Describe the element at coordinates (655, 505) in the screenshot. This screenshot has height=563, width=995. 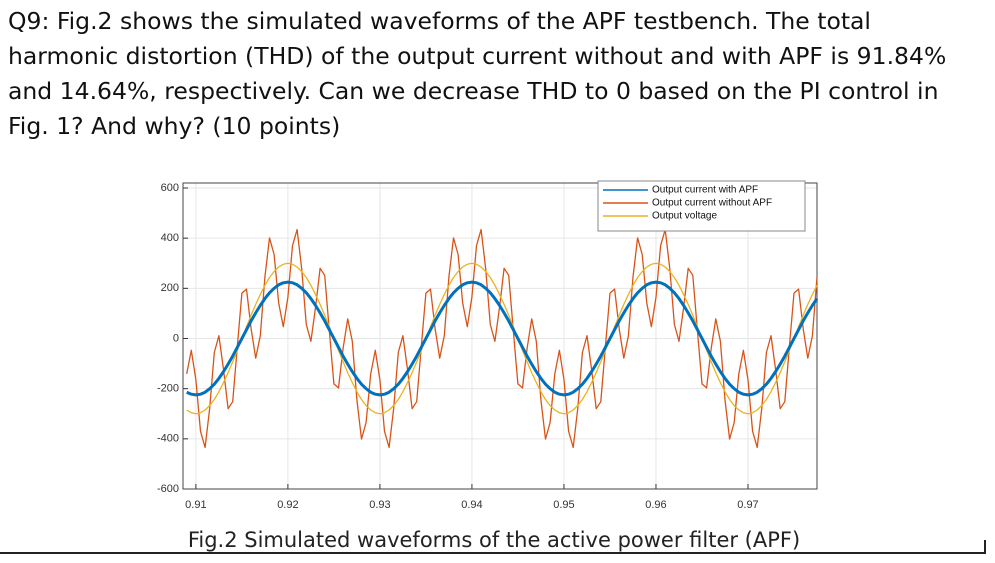
I see `x-tick-label: 0.96` at that location.